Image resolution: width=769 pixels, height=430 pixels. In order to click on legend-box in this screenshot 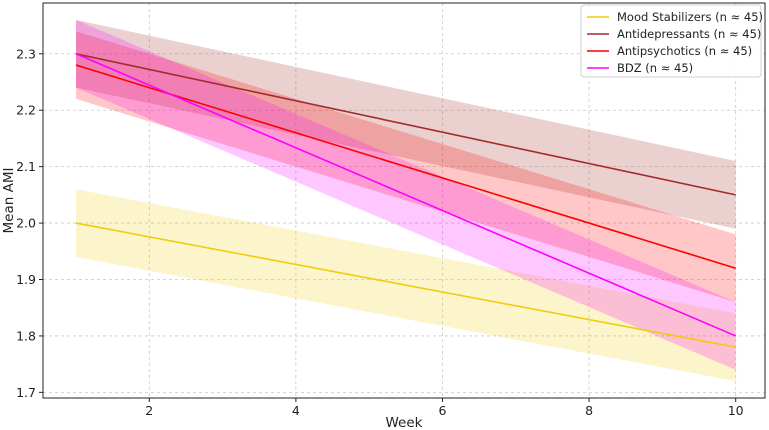, I will do `click(671, 41)`.